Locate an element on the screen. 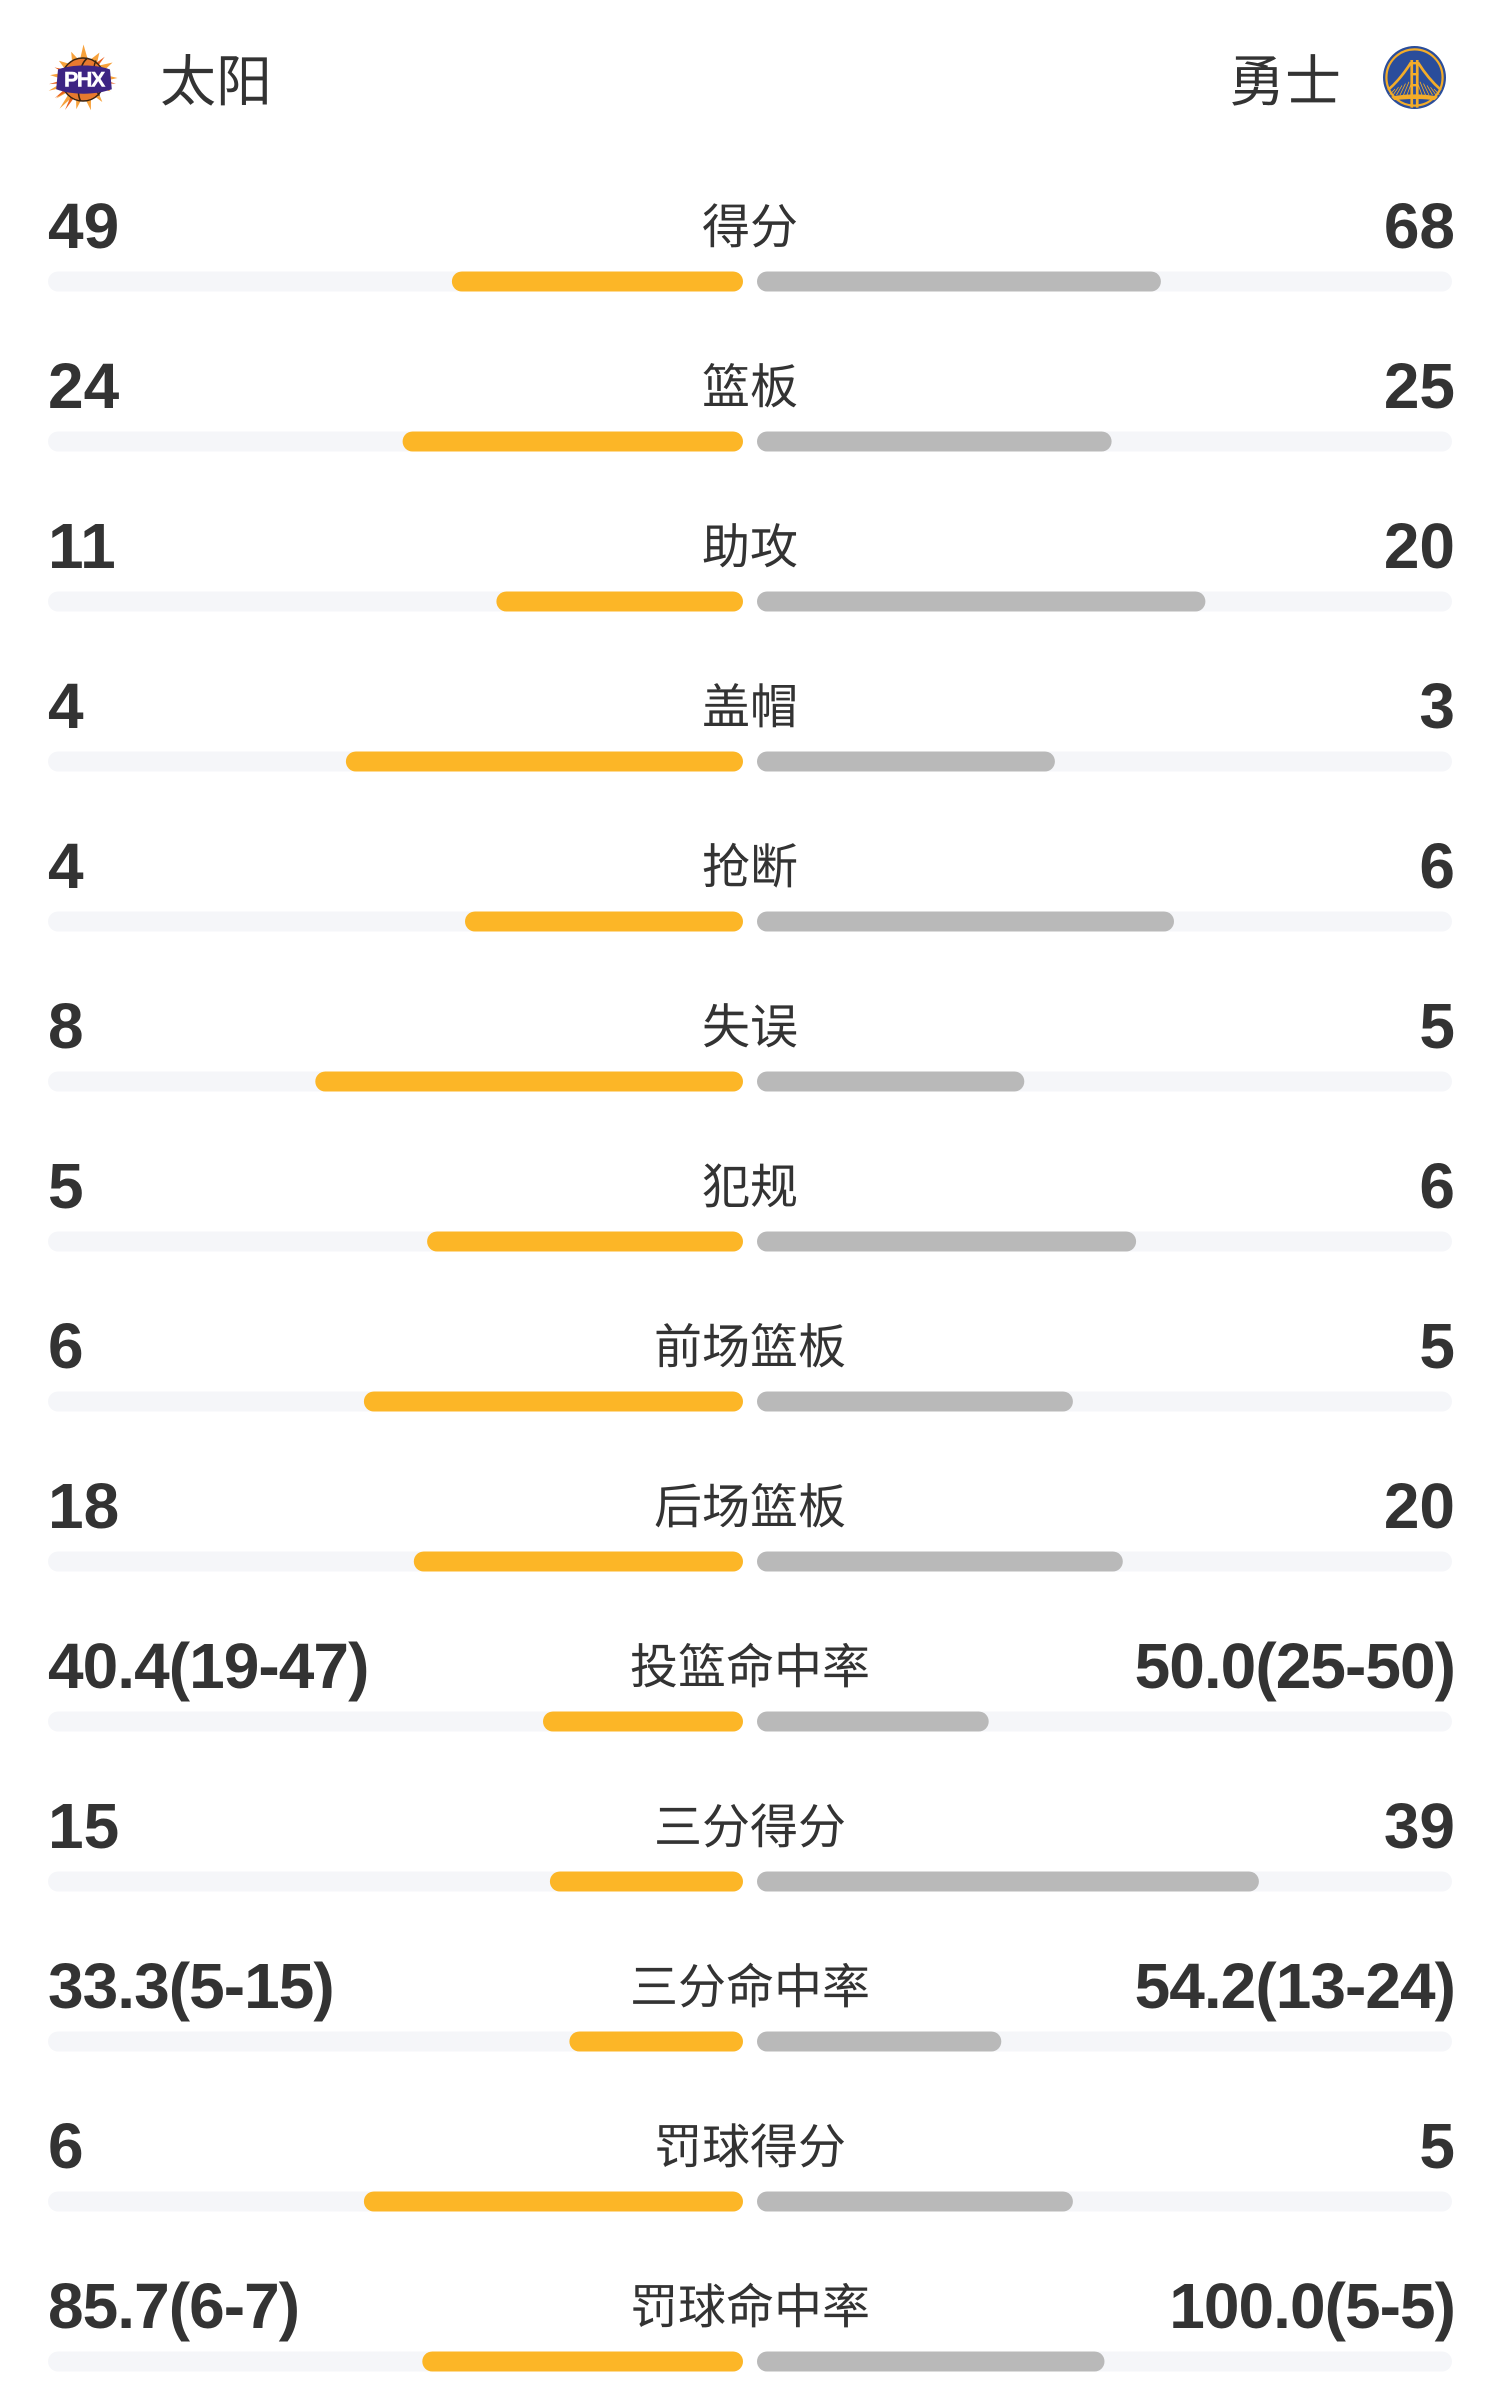  svg-text: 68 is located at coordinates (1419, 226).